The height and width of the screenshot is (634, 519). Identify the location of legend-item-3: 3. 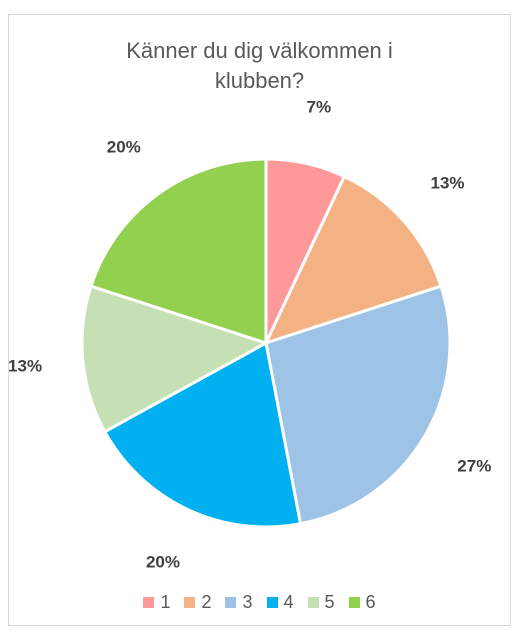
(239, 602).